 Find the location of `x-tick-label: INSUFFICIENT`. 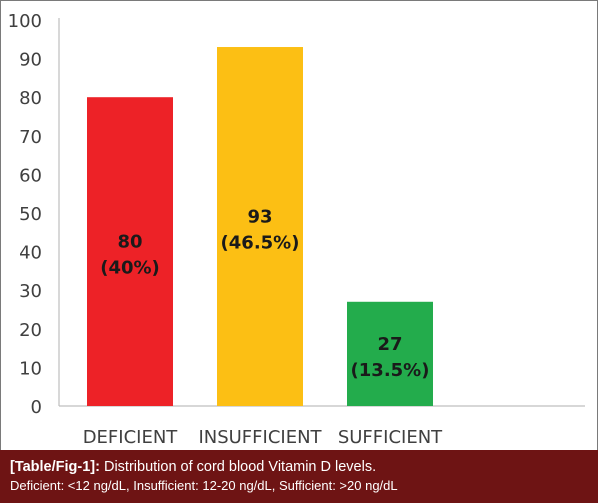

x-tick-label: INSUFFICIENT is located at coordinates (260, 437).